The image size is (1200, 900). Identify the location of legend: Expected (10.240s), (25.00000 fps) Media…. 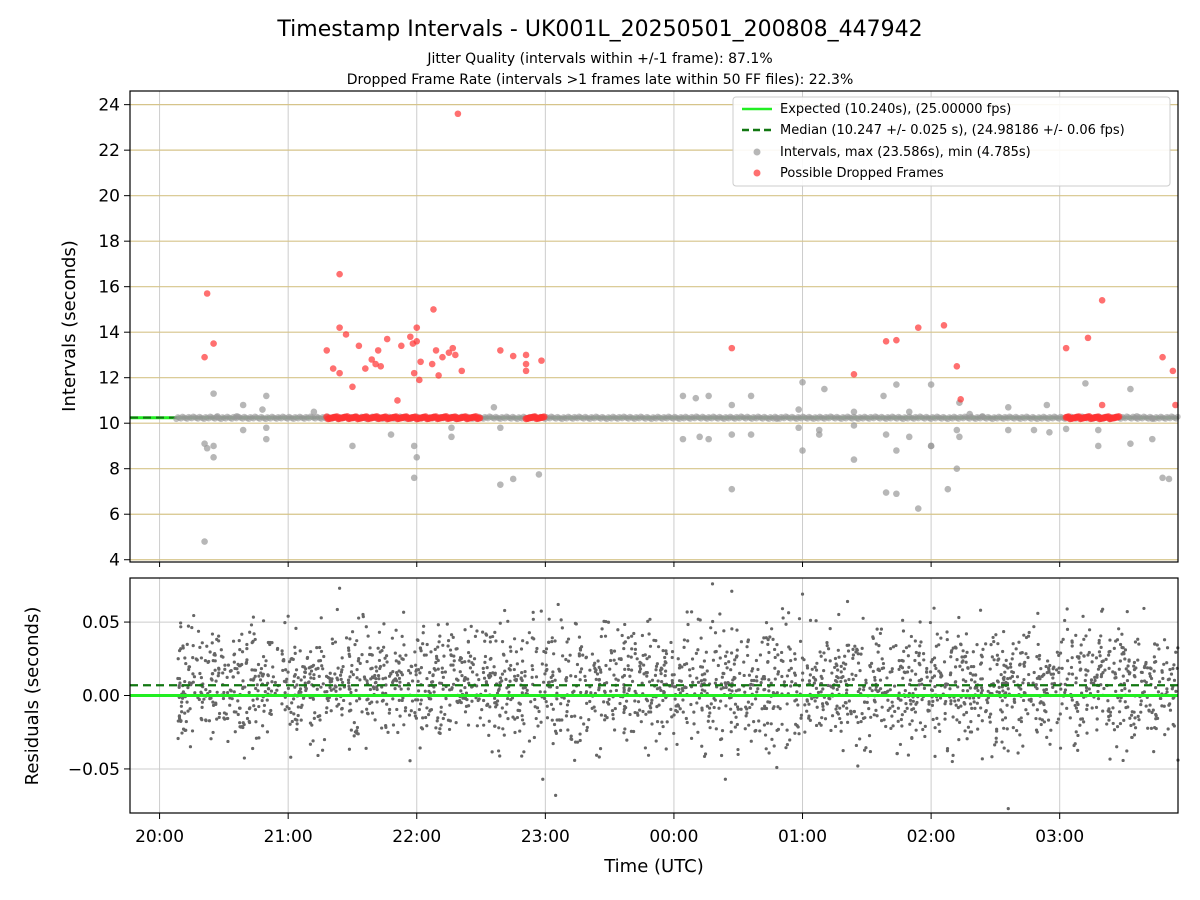
(951, 141).